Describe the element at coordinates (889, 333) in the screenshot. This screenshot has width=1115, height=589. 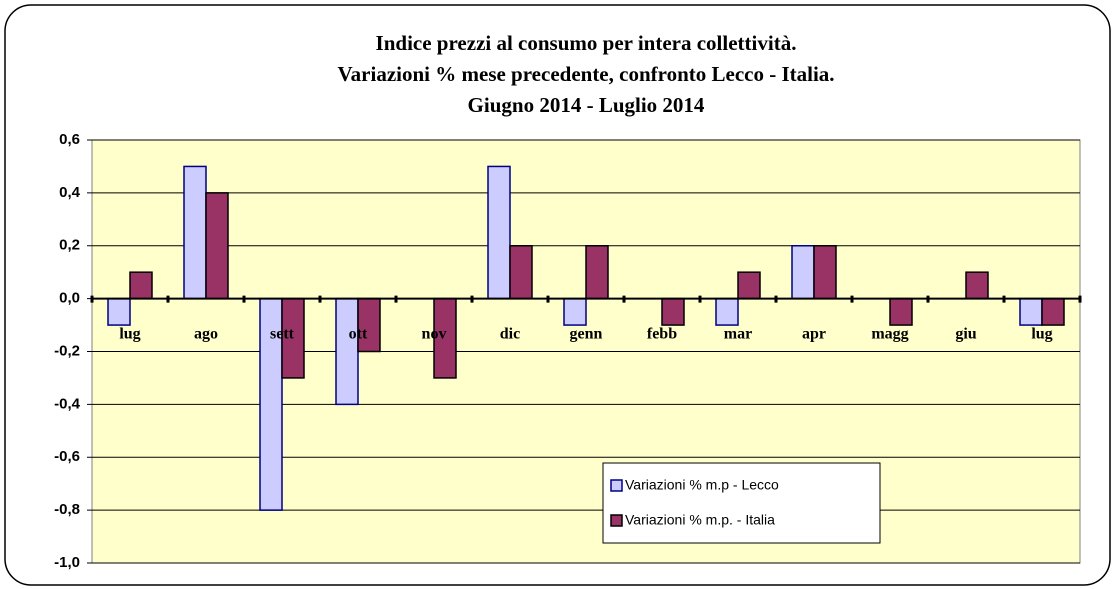
I see `x-tick-label: magg` at that location.